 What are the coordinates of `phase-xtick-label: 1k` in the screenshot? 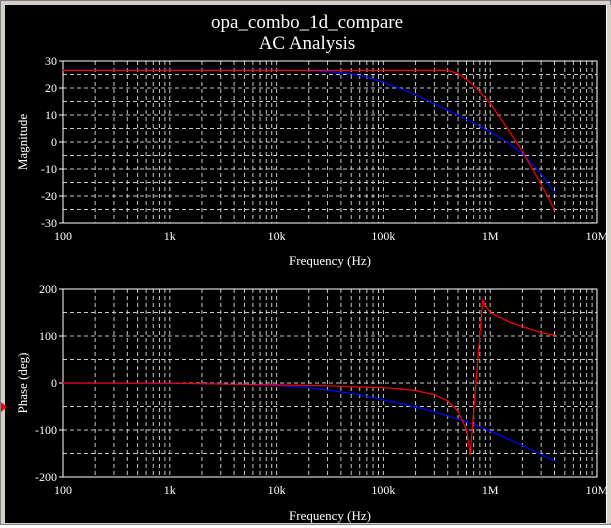 It's located at (170, 490).